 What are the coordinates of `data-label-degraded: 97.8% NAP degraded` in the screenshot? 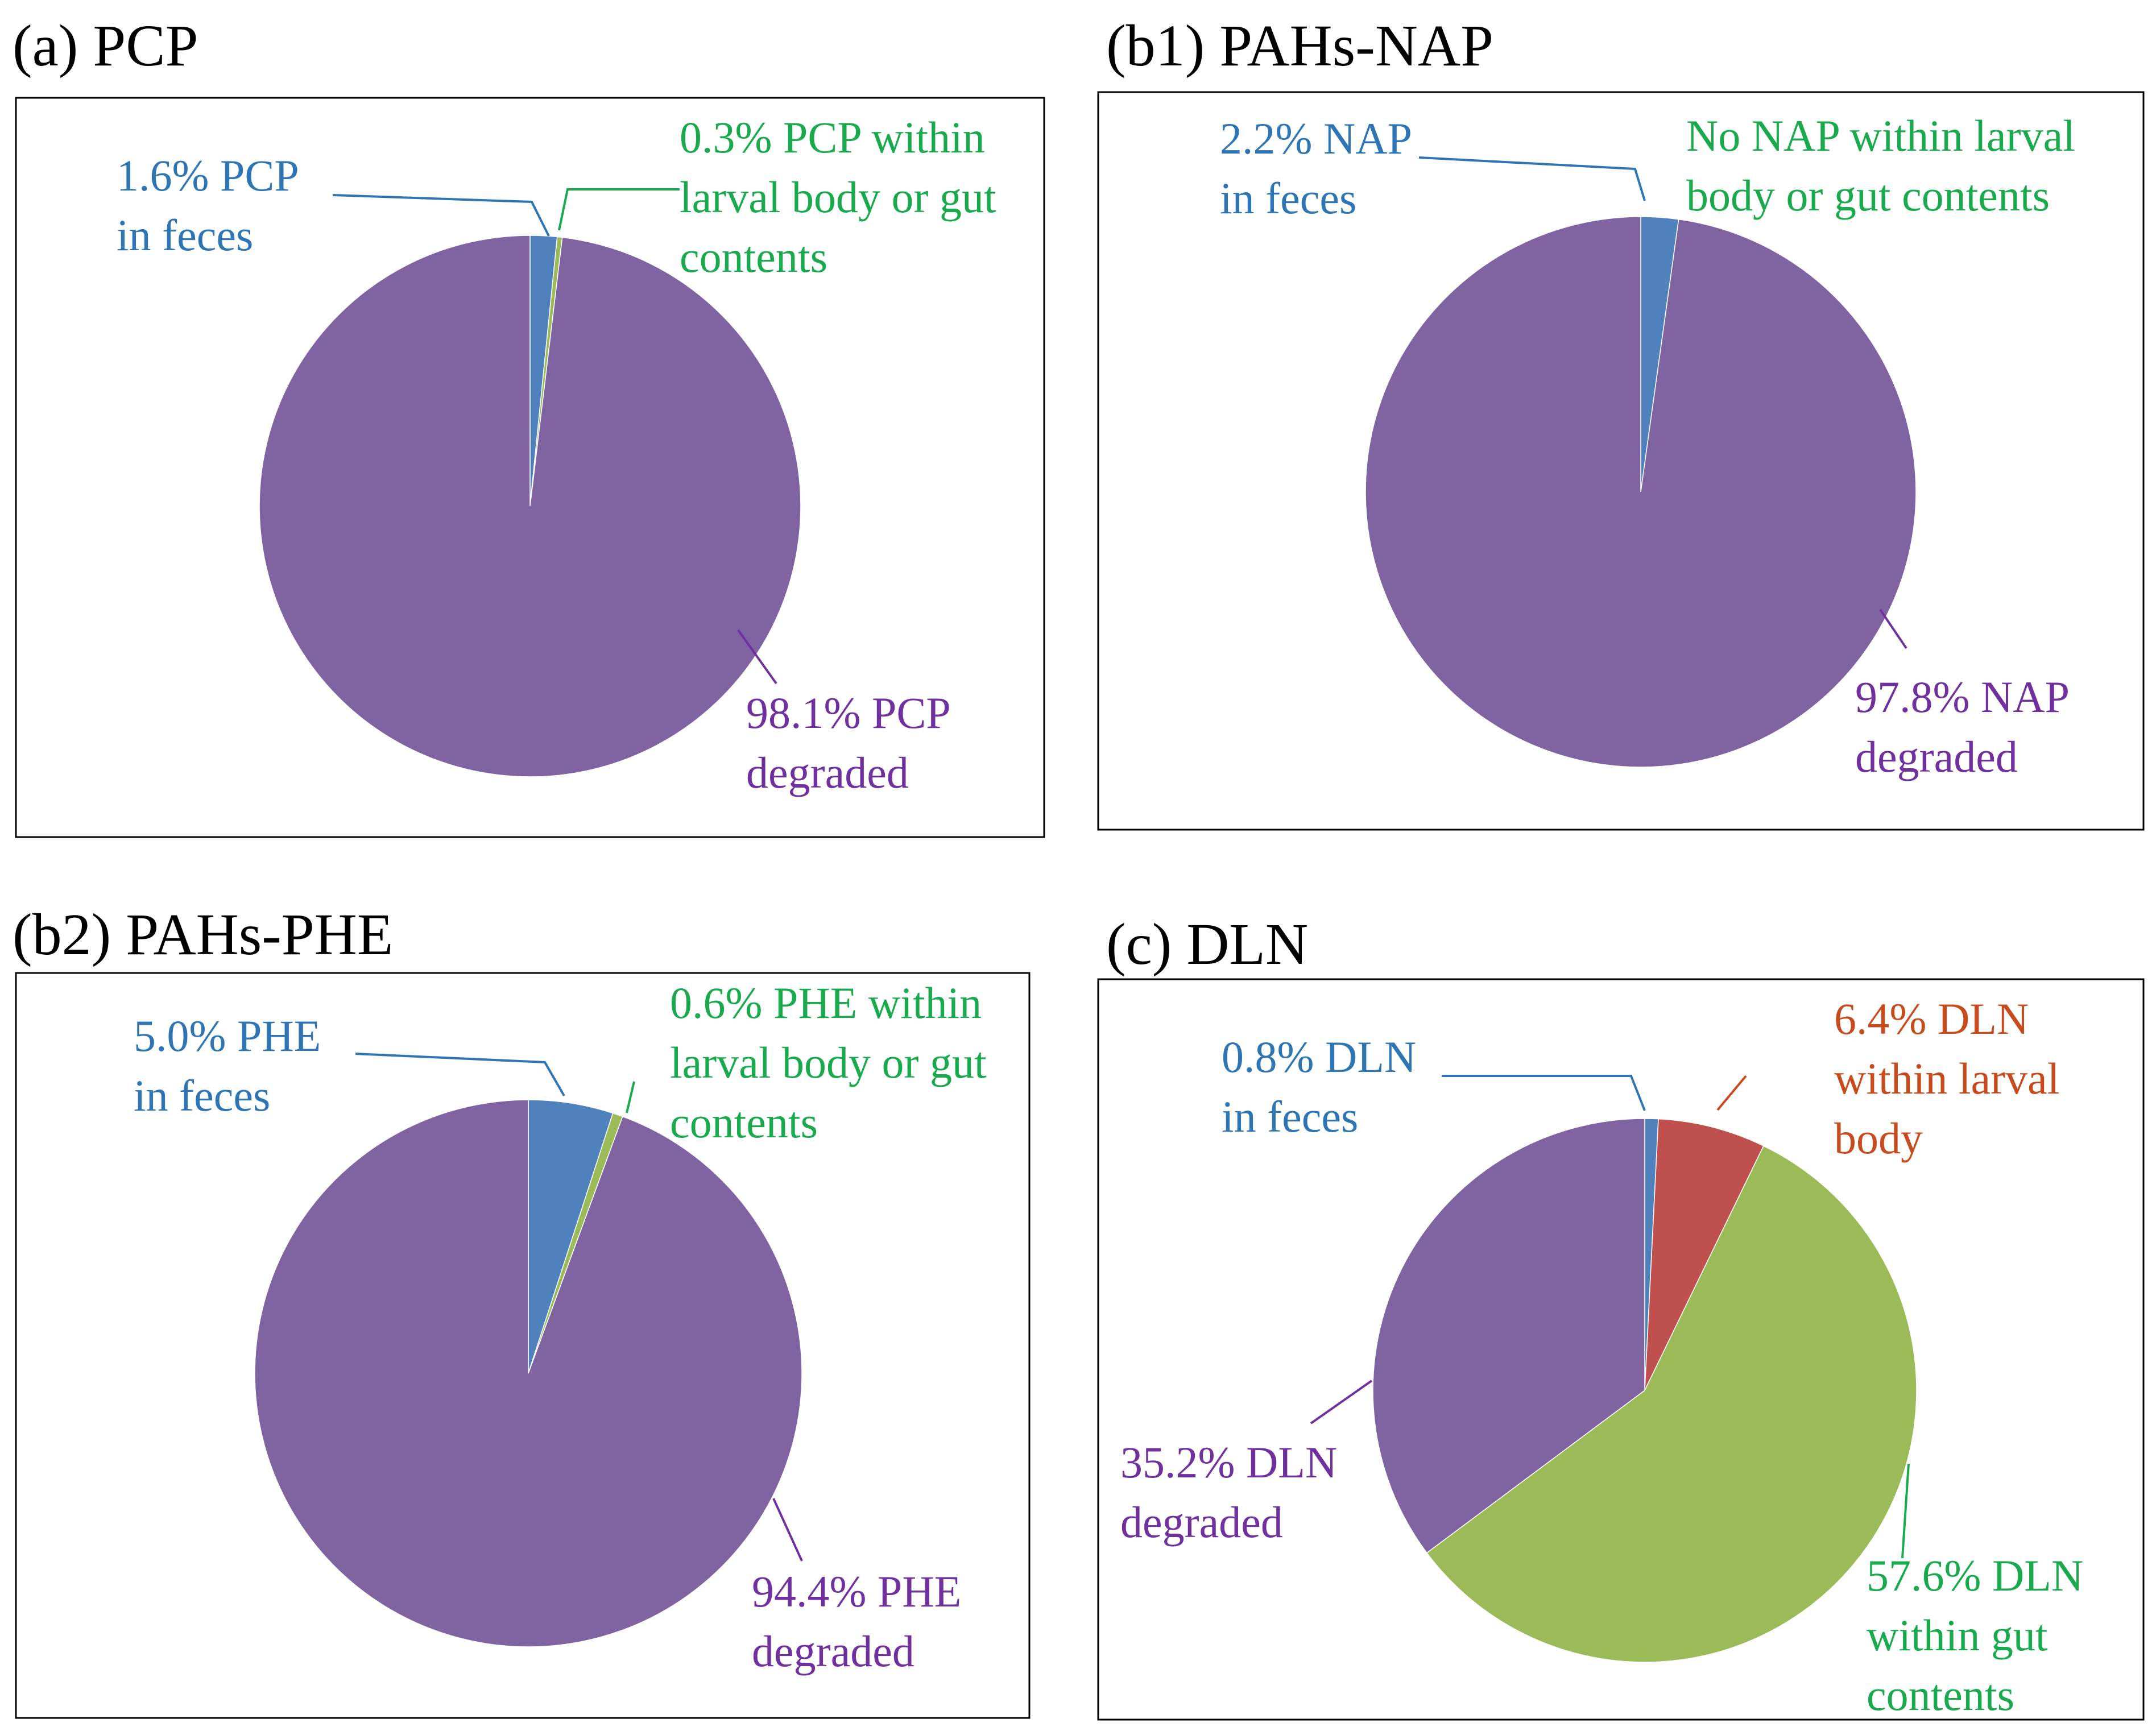 It's located at (1962, 727).